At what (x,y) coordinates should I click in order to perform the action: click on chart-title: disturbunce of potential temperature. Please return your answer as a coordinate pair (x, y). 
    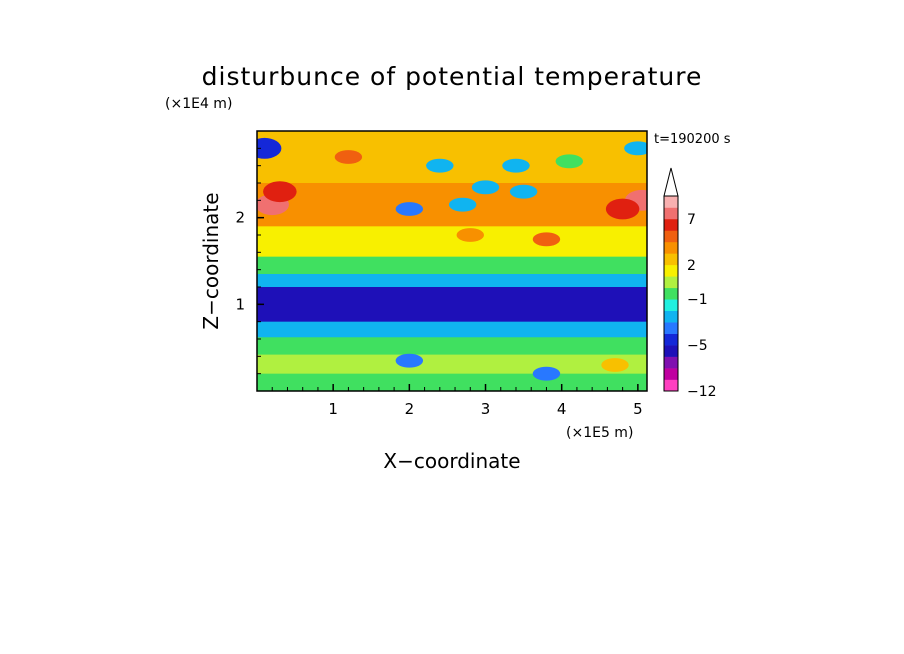
    Looking at the image, I should click on (452, 76).